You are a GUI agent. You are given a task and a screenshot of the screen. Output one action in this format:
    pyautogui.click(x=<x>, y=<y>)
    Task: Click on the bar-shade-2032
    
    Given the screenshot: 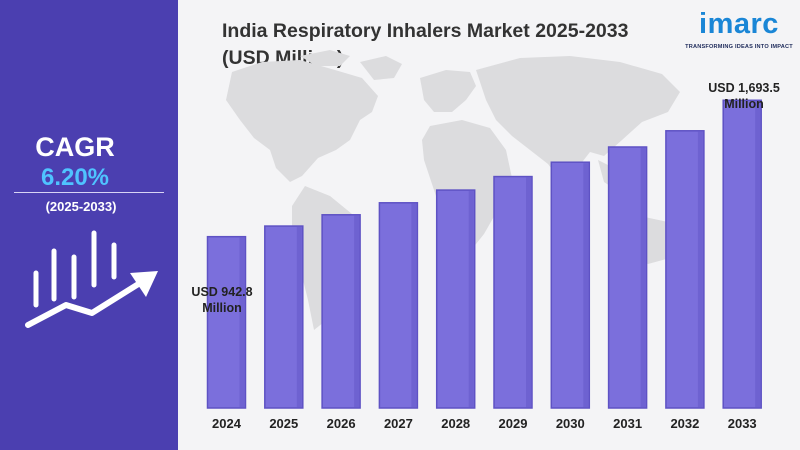 What is the action you would take?
    pyautogui.click(x=700, y=269)
    